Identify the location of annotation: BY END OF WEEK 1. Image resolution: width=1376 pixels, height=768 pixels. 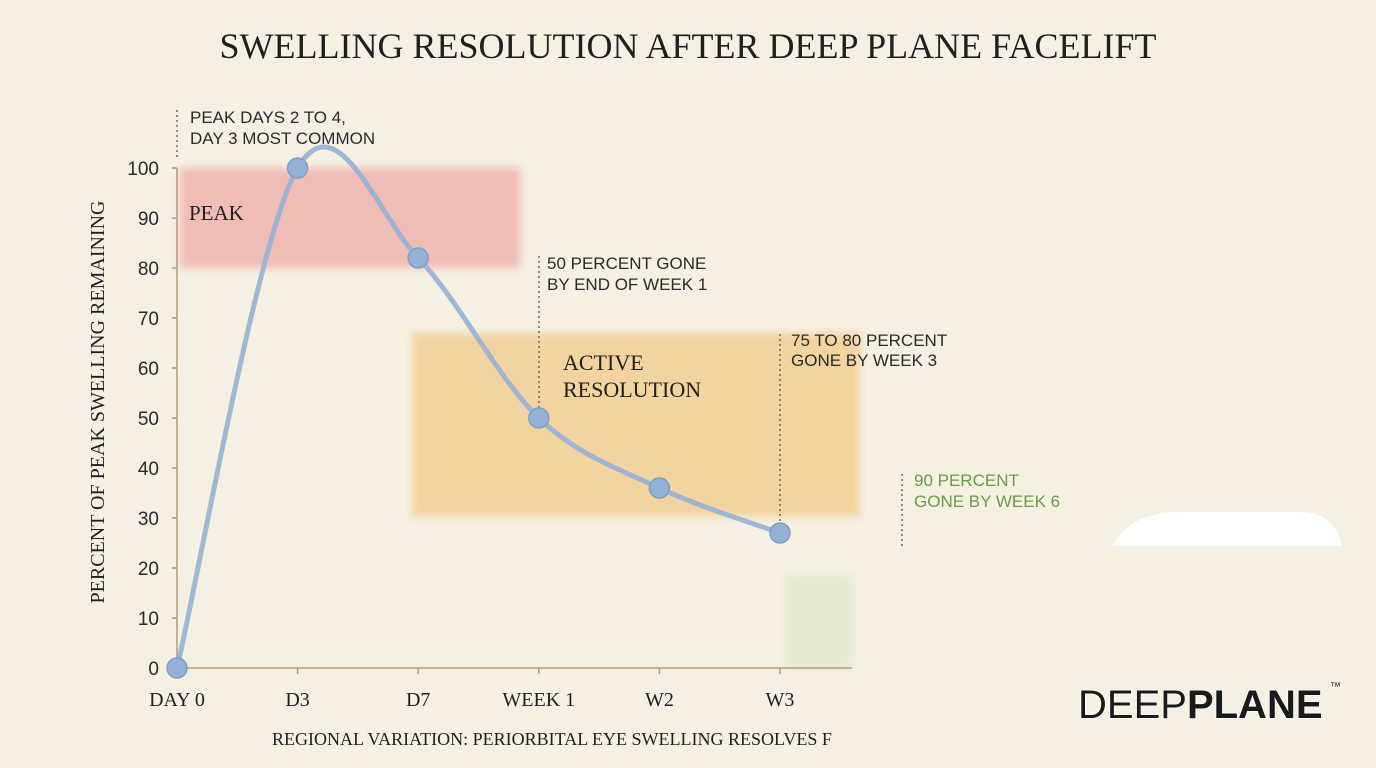
(627, 284).